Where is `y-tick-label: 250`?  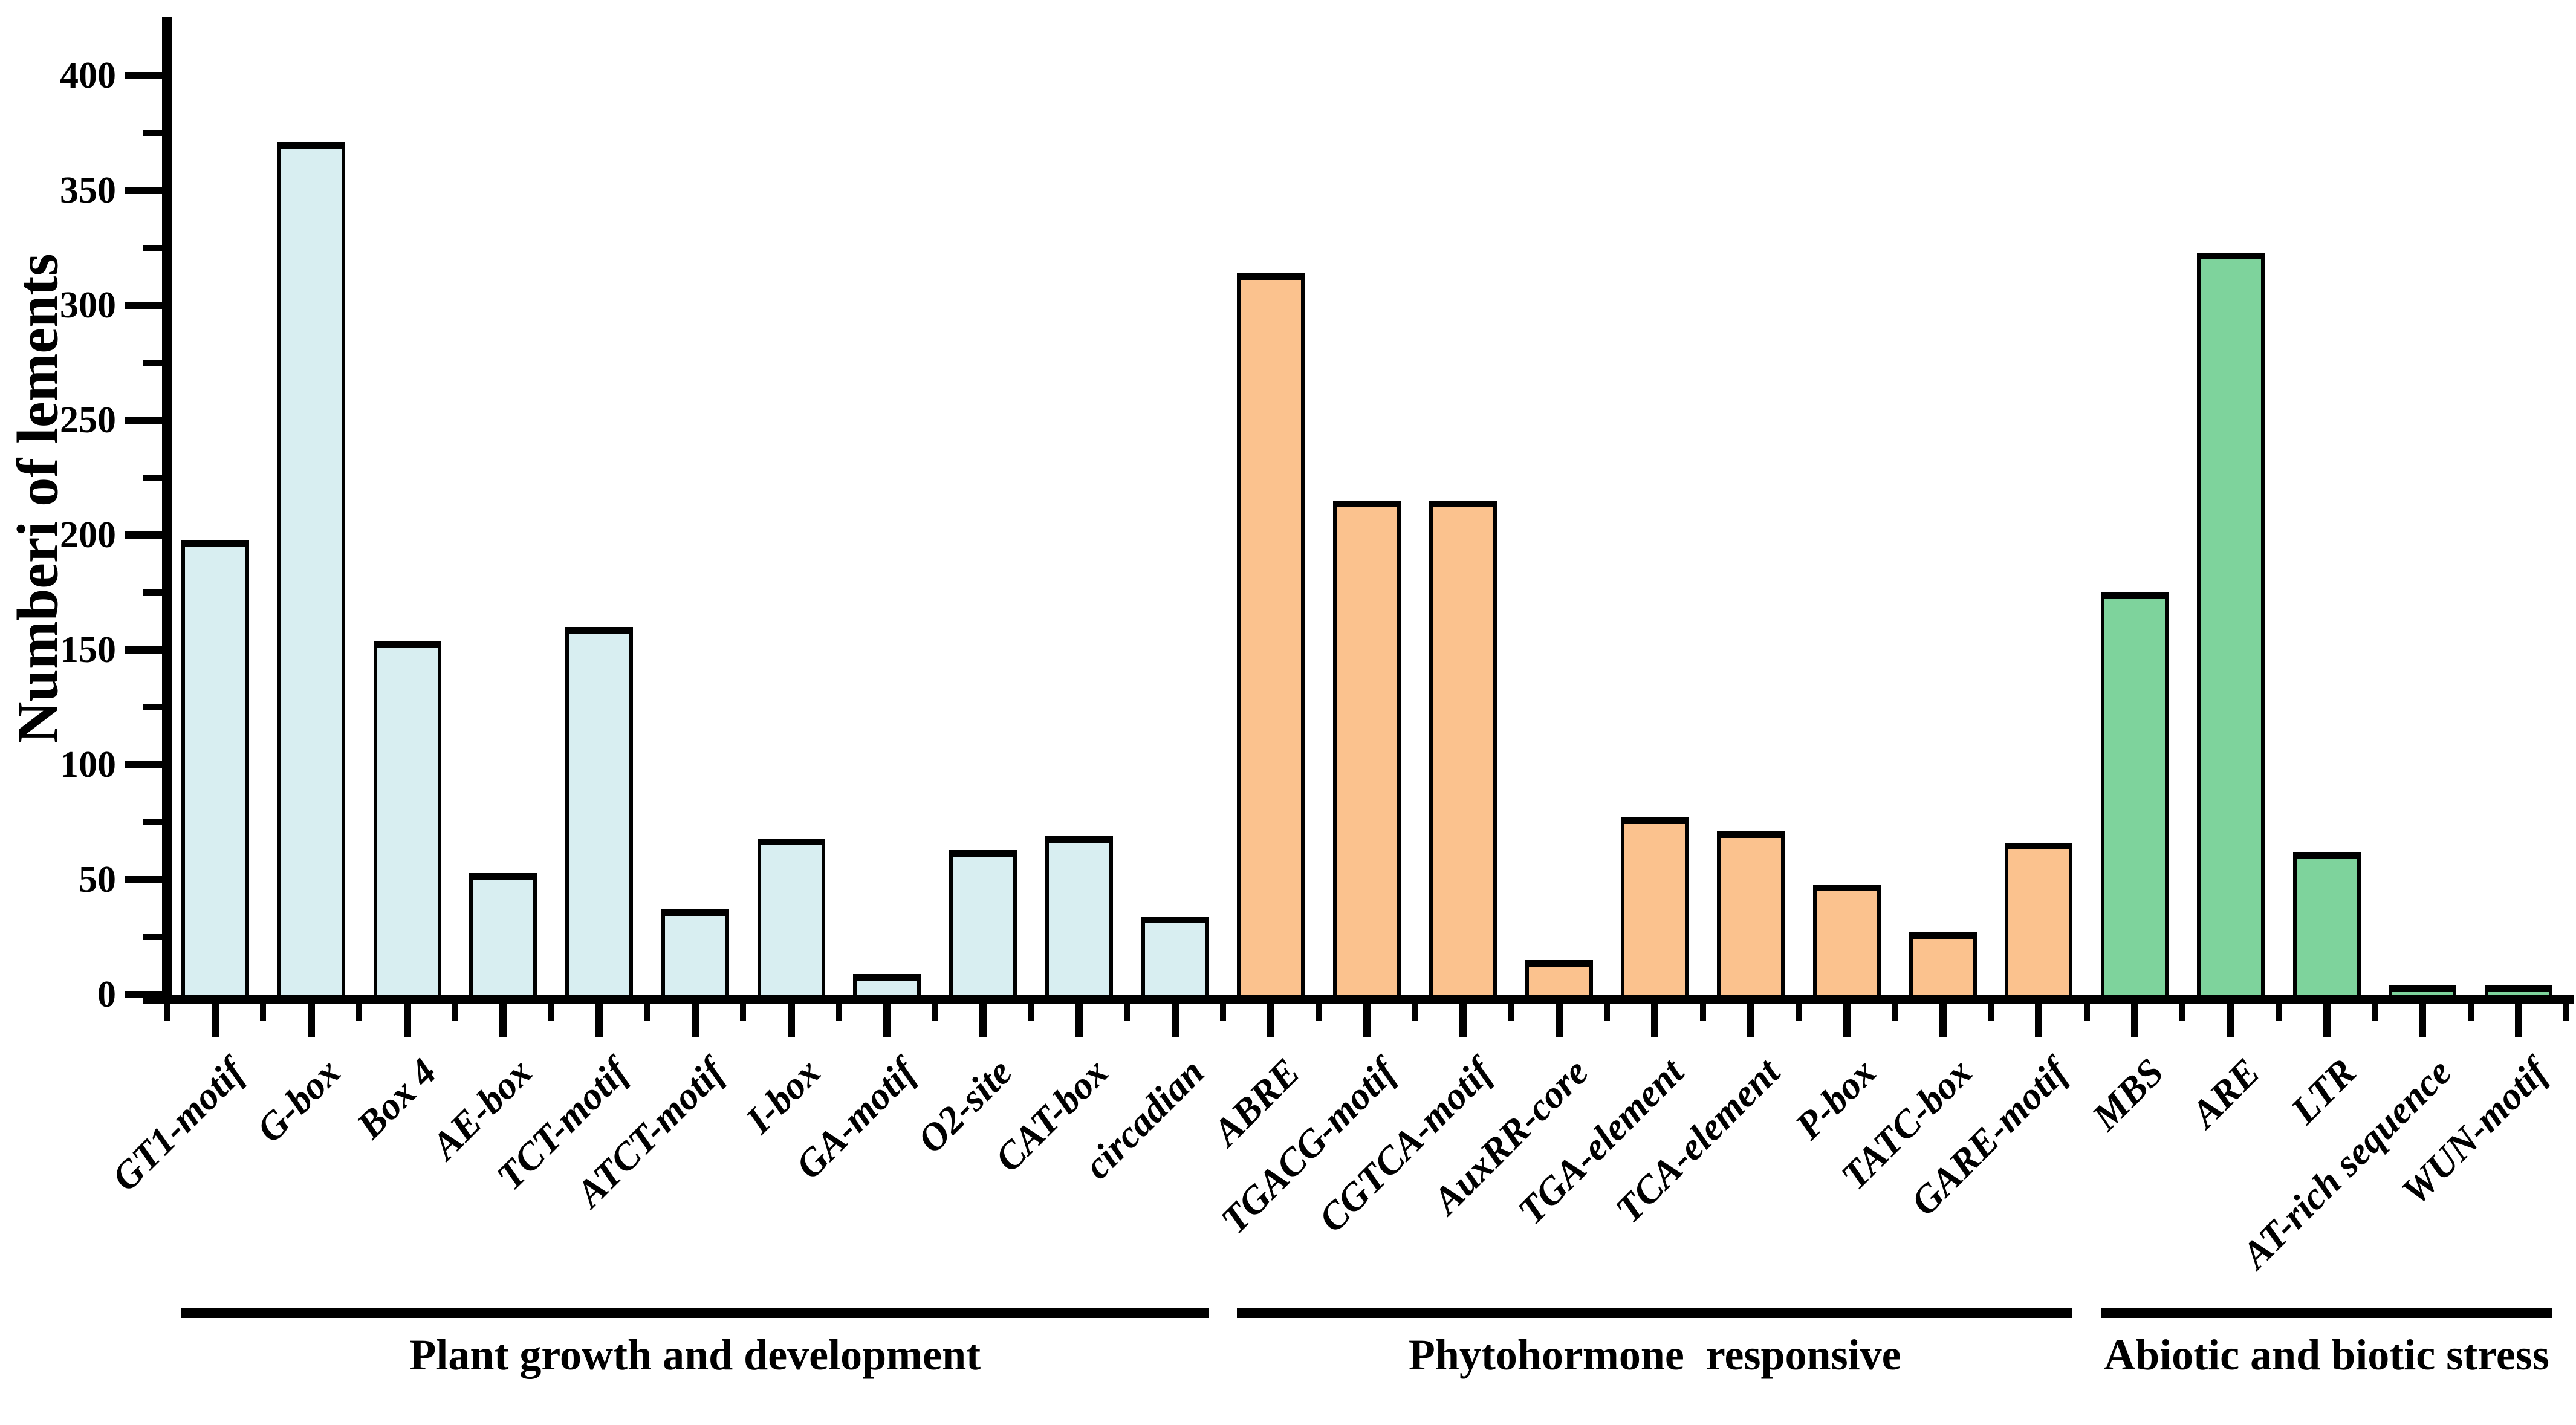
y-tick-label: 250 is located at coordinates (88, 420).